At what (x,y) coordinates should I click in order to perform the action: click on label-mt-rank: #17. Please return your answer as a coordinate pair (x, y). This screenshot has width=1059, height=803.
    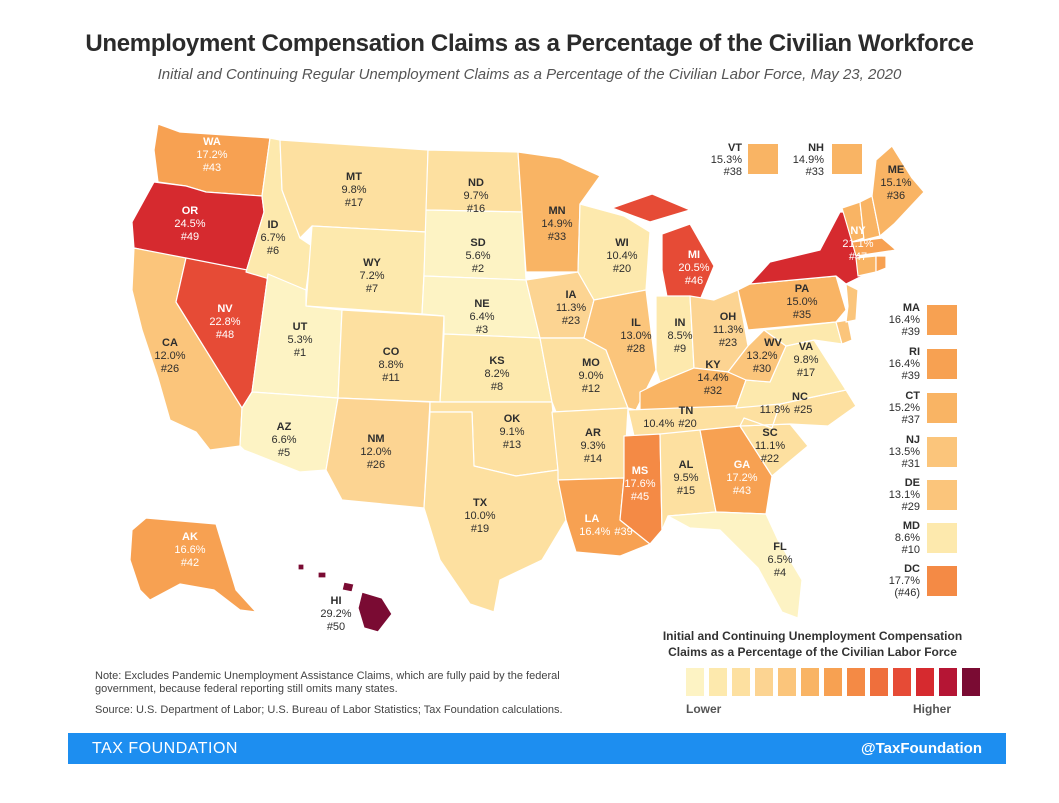
    Looking at the image, I should click on (354, 203).